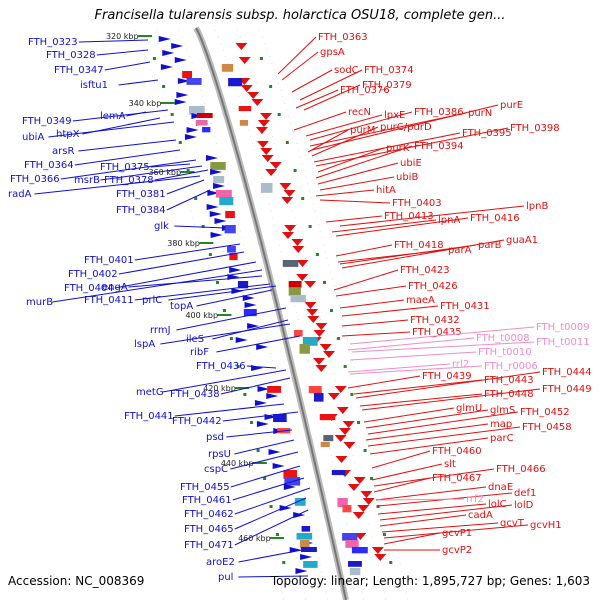 Image resolution: width=600 pixels, height=600 pixels. I want to click on gene-label: radA, so click(20, 194).